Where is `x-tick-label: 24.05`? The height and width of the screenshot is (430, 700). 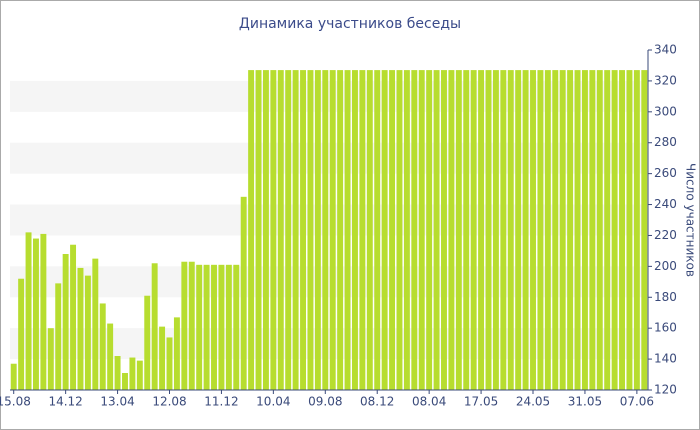
x-tick-label: 24.05 is located at coordinates (533, 402).